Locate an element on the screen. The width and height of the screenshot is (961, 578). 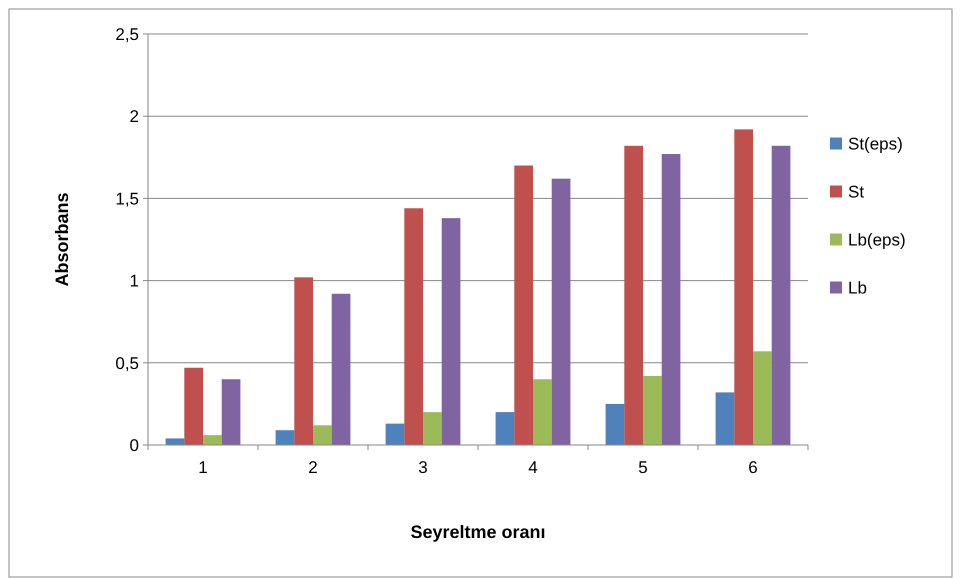
legend-label: St(eps) is located at coordinates (875, 144).